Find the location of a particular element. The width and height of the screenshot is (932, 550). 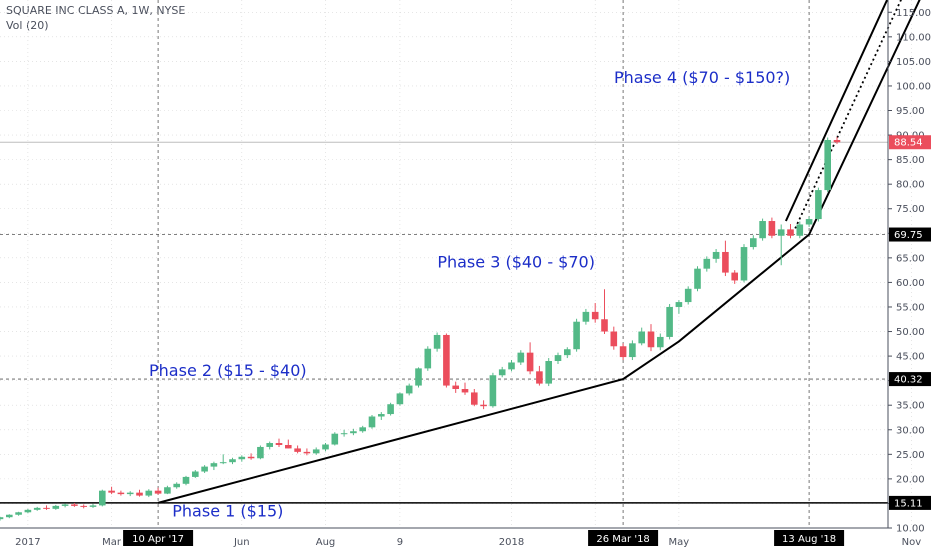

y-tick-label: 75.00 is located at coordinates (910, 209).